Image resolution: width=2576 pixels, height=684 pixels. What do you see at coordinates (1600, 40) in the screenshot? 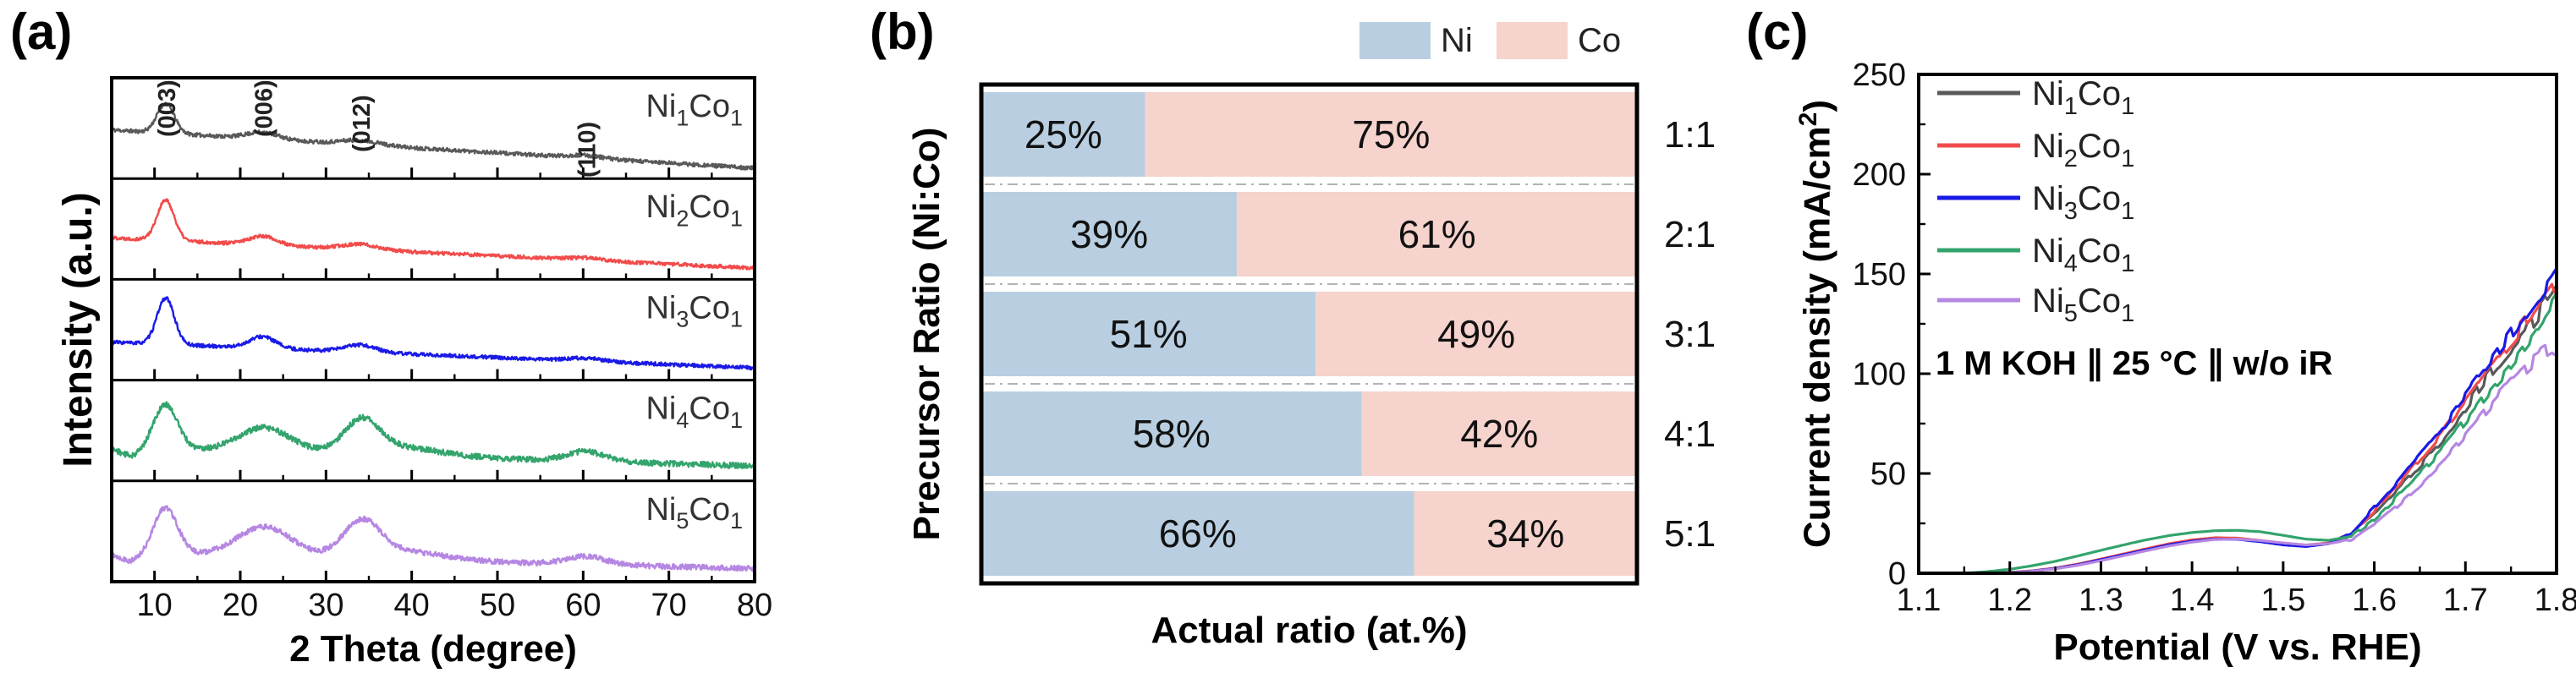
I see `legend-label-Co: Co` at bounding box center [1600, 40].